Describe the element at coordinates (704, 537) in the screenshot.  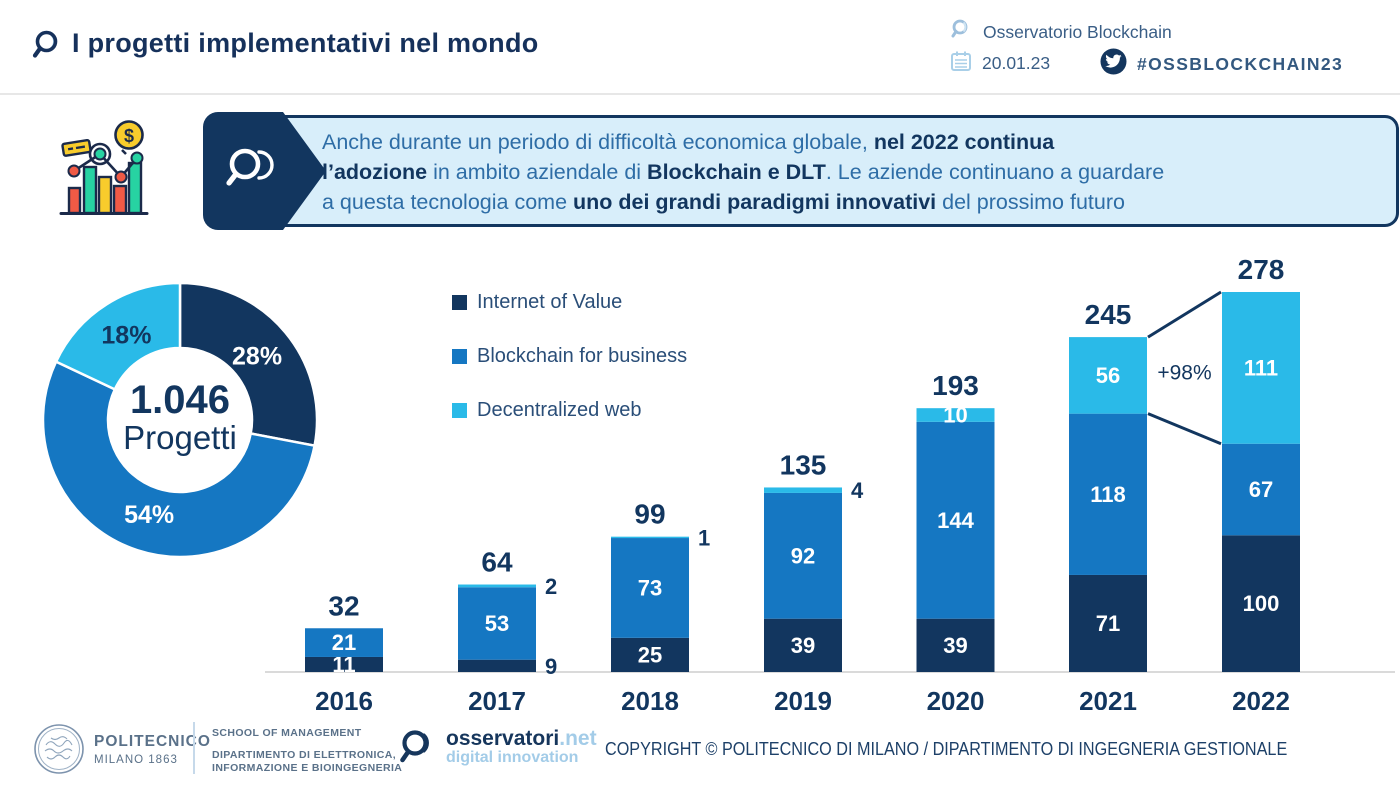
I see `segment-value-label: 1` at that location.